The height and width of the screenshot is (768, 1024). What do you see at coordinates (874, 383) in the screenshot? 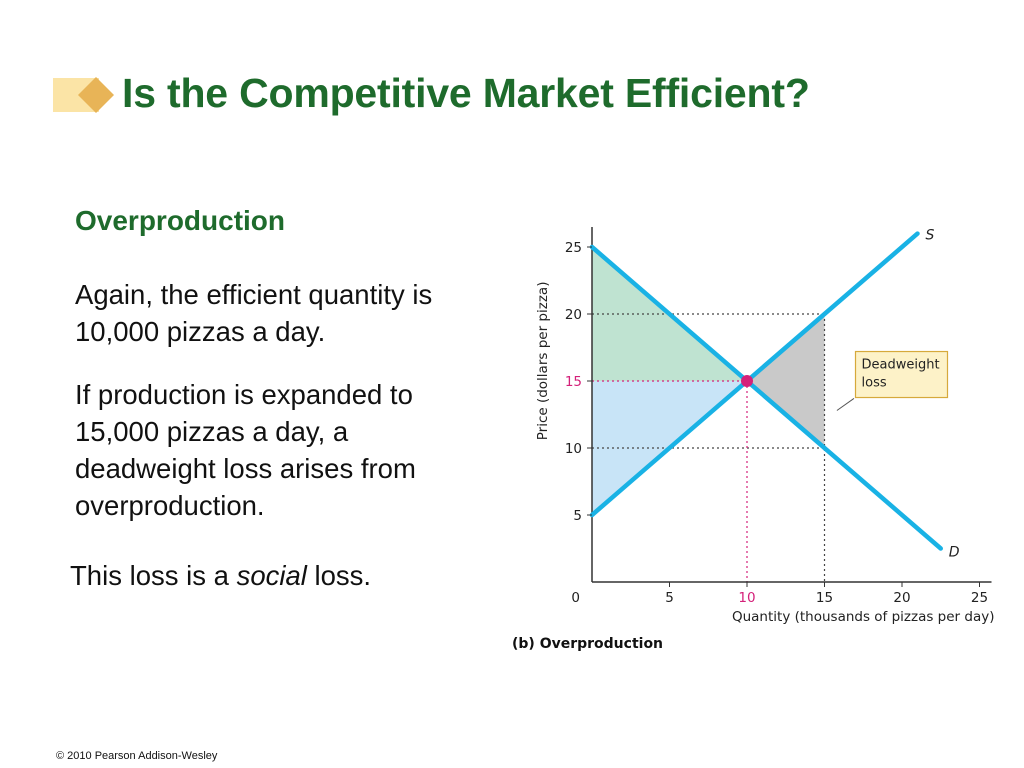
I see `callout-label-line: loss` at bounding box center [874, 383].